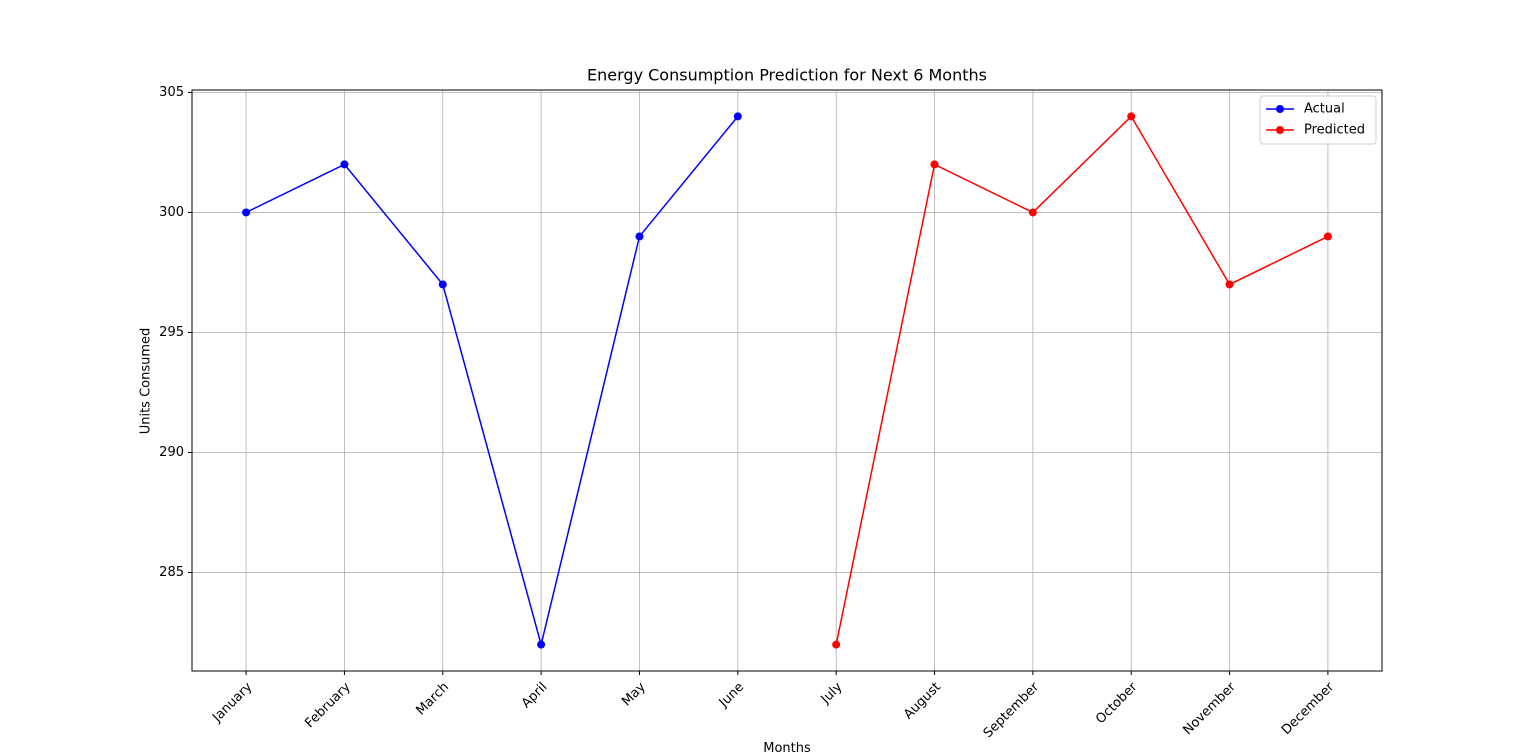 Image resolution: width=1536 pixels, height=754 pixels. Describe the element at coordinates (171, 332) in the screenshot. I see `y-tick-label: 295` at that location.